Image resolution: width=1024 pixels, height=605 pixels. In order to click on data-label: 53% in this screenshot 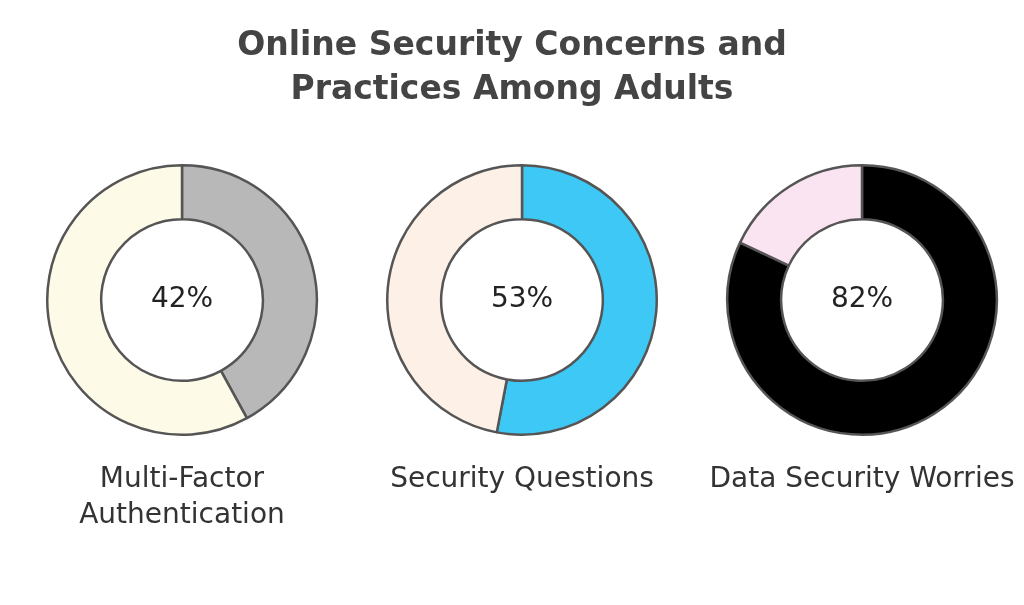, I will do `click(522, 298)`.